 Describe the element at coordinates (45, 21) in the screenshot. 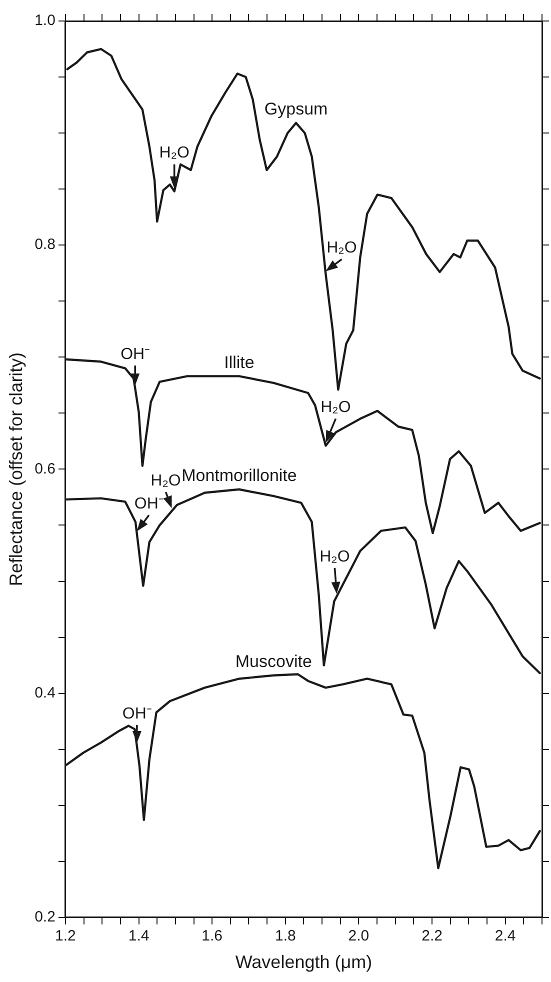

I see `y-tick-label: 1.0` at that location.